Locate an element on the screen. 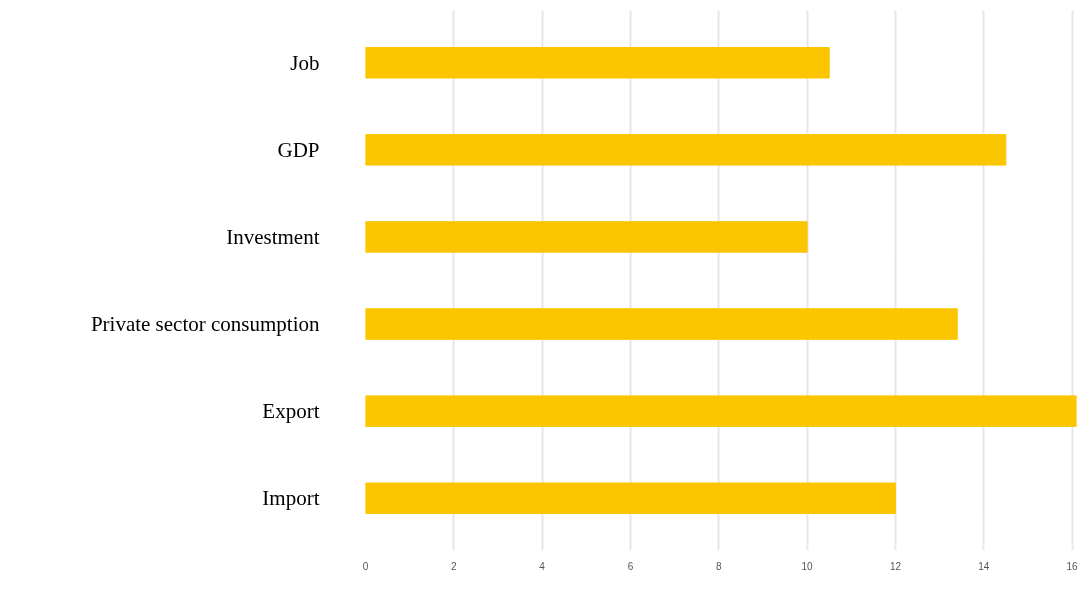 This screenshot has height=590, width=1084. x-tick-label: 14 is located at coordinates (984, 566).